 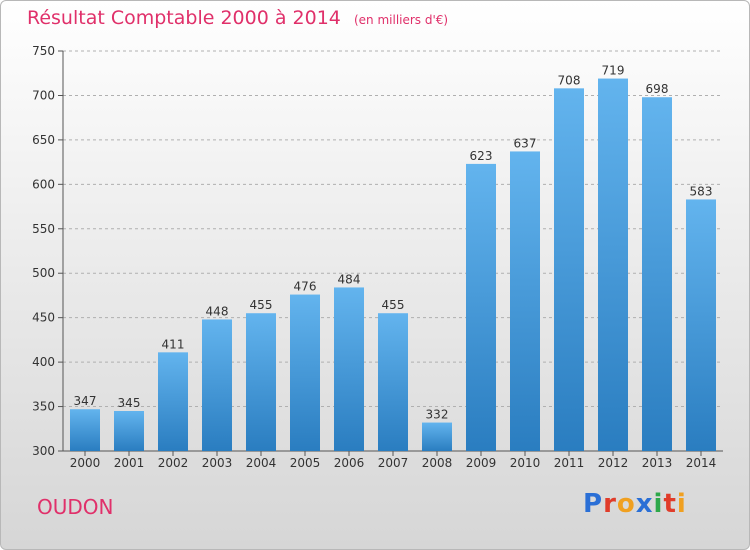 I want to click on data-label: 332, so click(x=437, y=415).